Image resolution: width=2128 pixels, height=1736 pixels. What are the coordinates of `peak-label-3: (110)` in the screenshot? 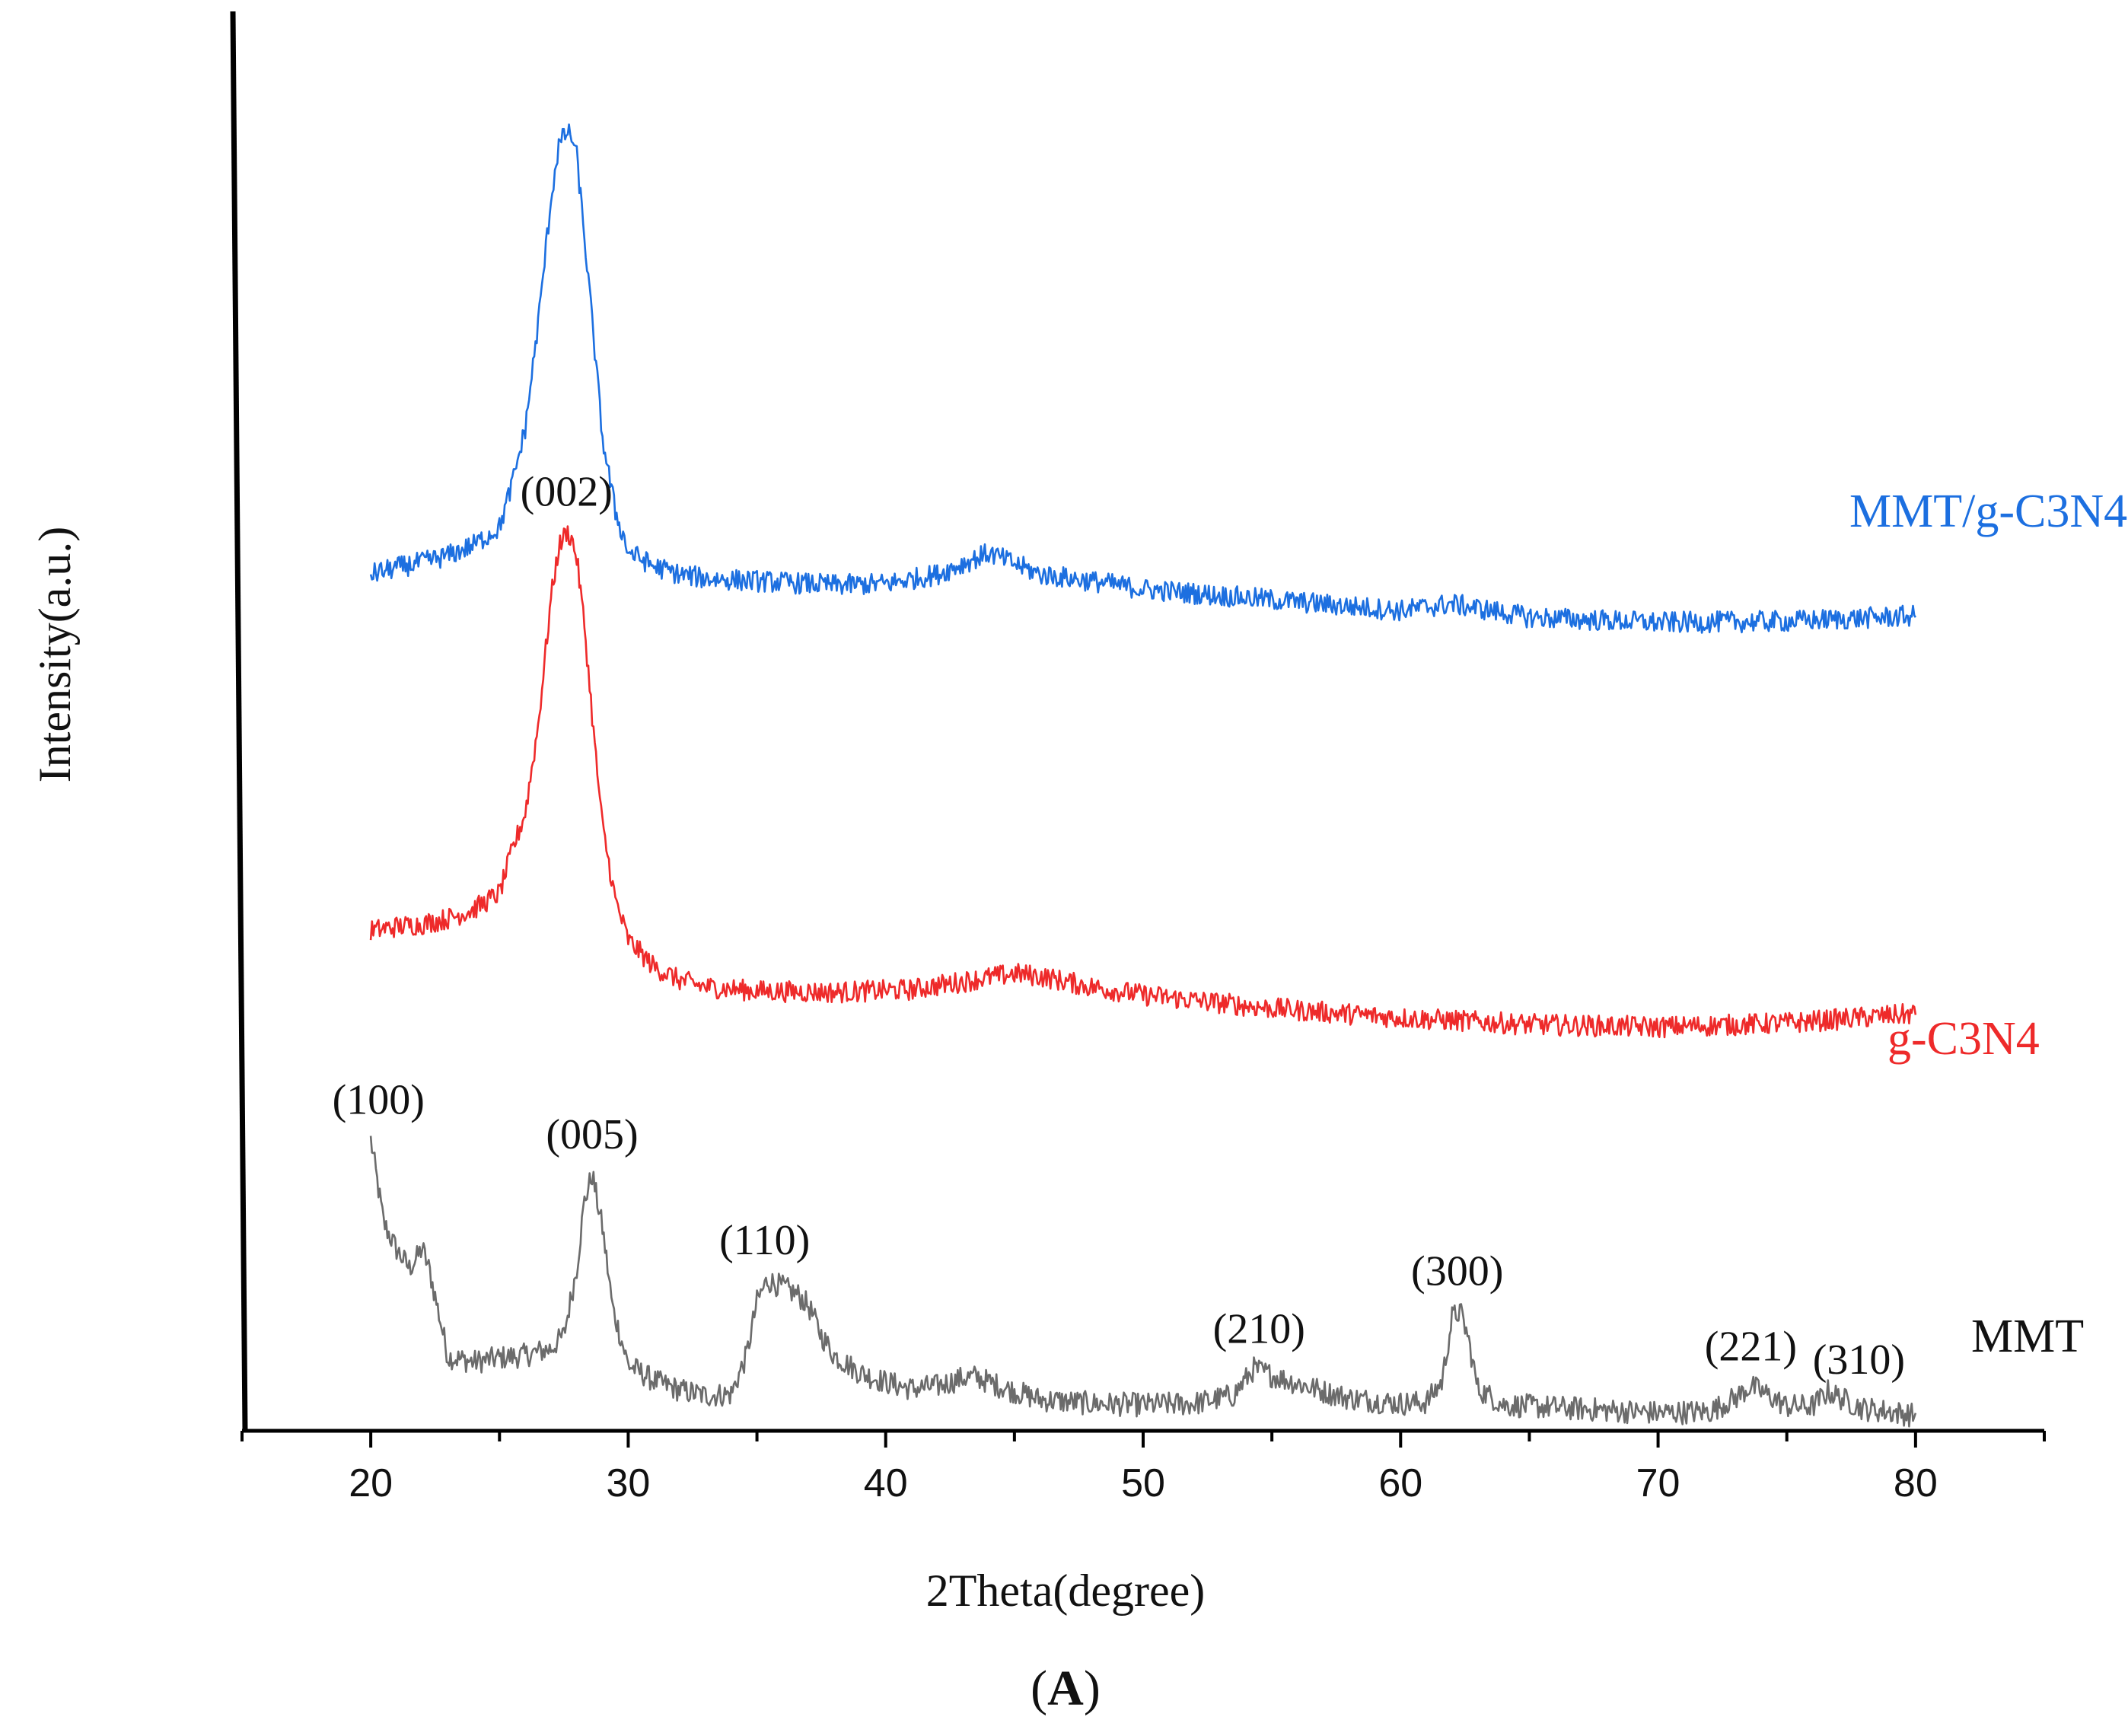 It's located at (764, 1240).